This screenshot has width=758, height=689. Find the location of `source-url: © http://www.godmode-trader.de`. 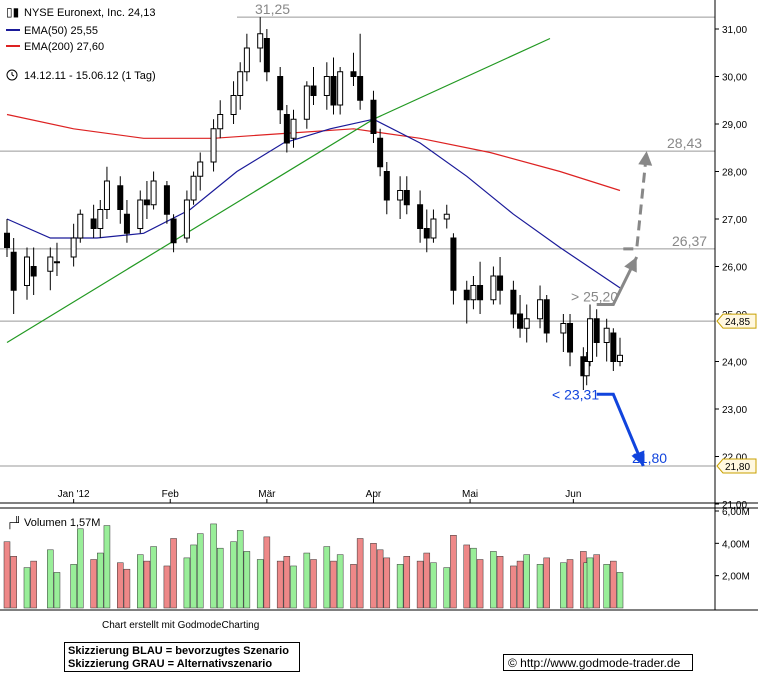

source-url: © http://www.godmode-trader.de is located at coordinates (598, 662).